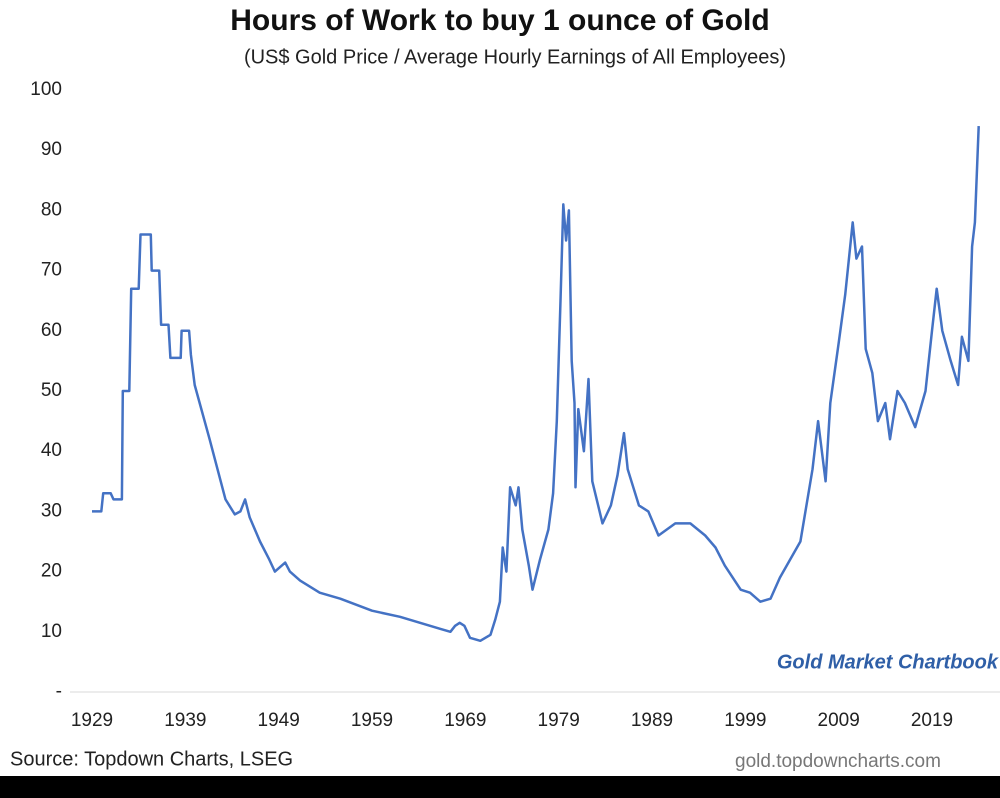 The image size is (1000, 798). I want to click on y-tick-label: 100, so click(46, 89).